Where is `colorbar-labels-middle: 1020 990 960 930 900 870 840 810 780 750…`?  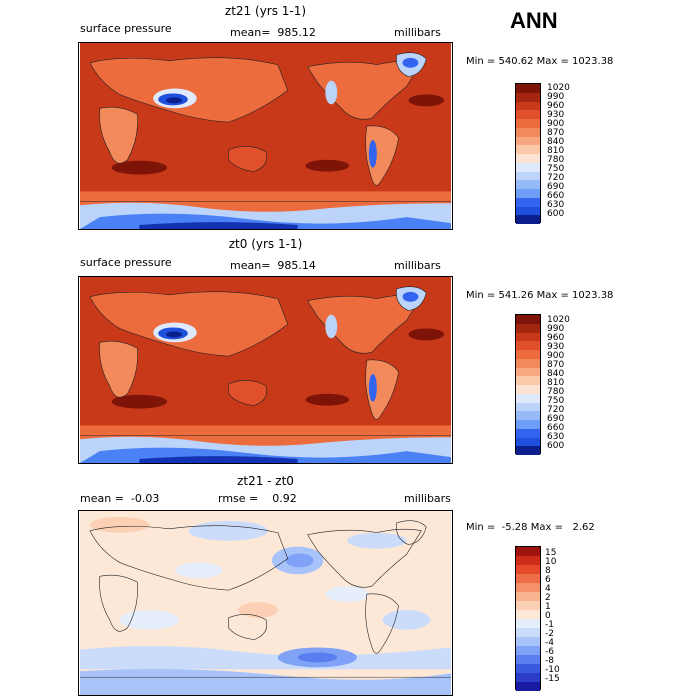
colorbar-labels-middle: 1020 990 960 930 900 870 840 810 780 750… is located at coordinates (567, 390).